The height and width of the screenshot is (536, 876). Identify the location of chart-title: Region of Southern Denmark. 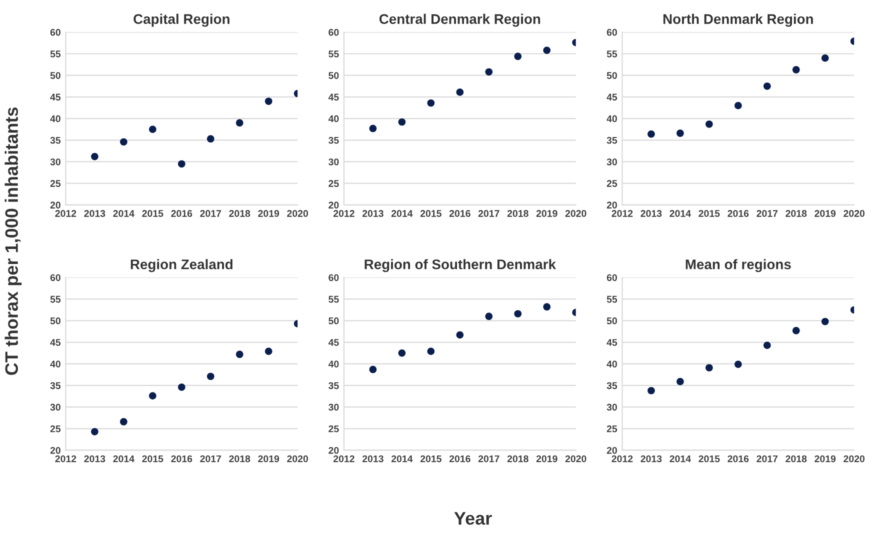
(460, 265).